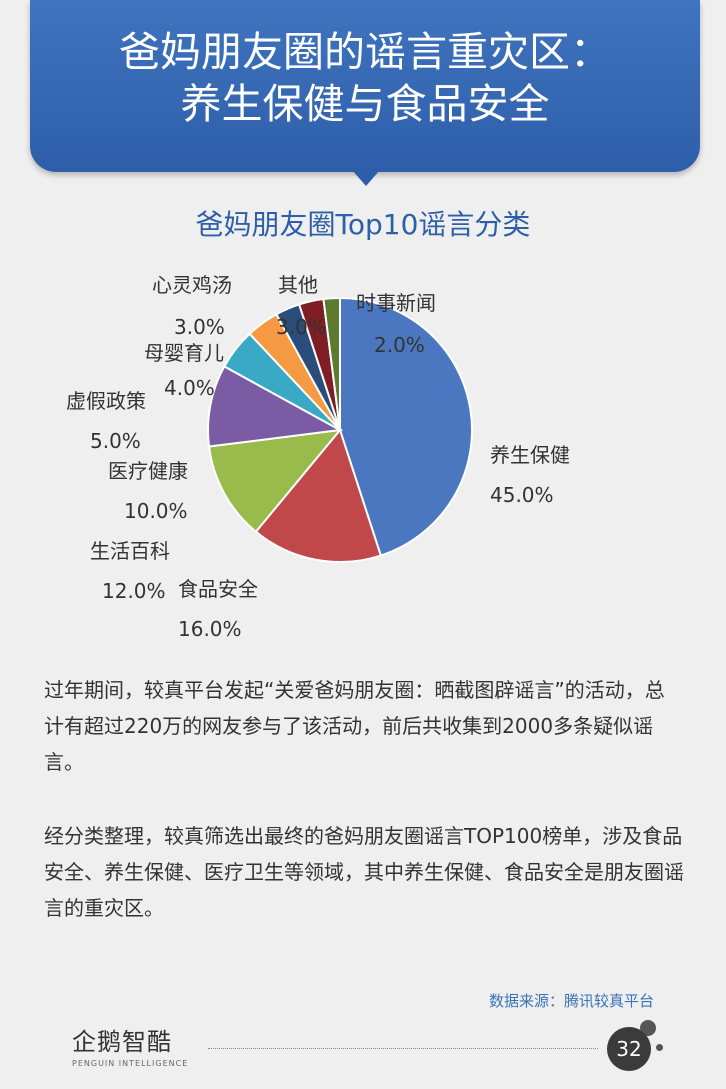 The image size is (726, 1089). I want to click on slice-label-name: 养生保健, so click(530, 455).